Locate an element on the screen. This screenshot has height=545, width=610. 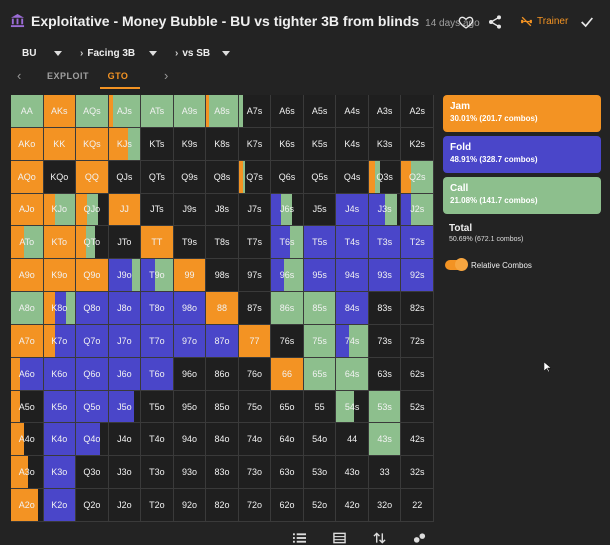
hand-cell-93o: 93o is located at coordinates (190, 473).